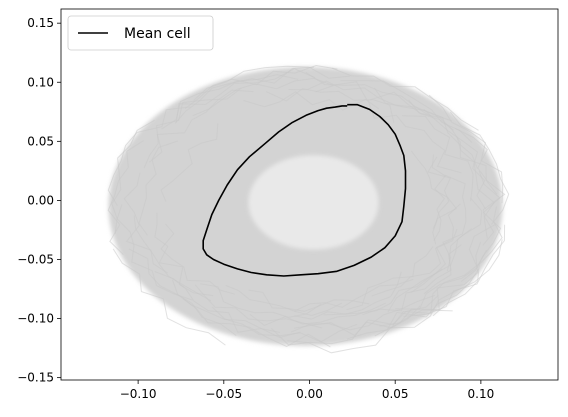 The width and height of the screenshot is (568, 417). Describe the element at coordinates (40, 82) in the screenshot. I see `y-tick-label: 0.10` at that location.